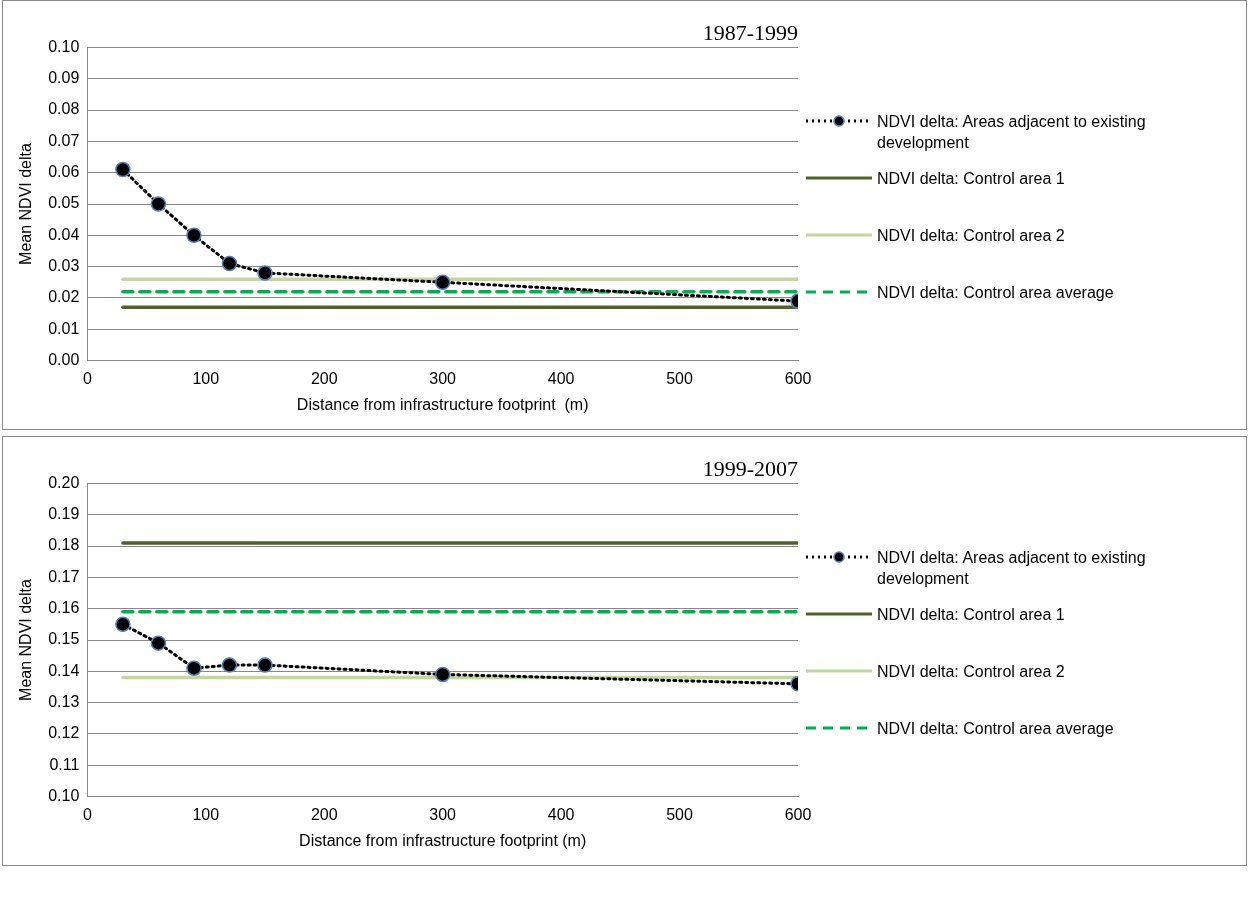 This screenshot has width=1250, height=897. I want to click on y-tick-label: 0.09, so click(64, 78).